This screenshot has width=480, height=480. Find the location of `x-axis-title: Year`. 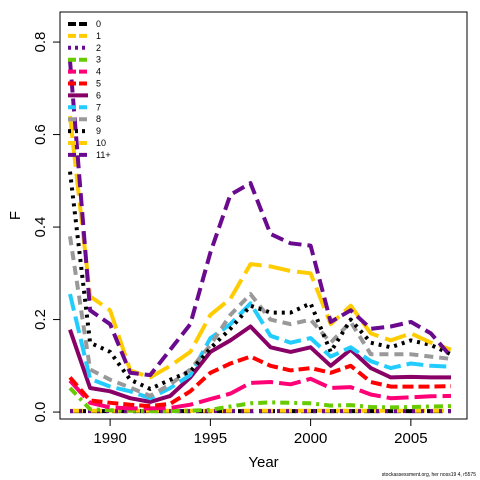

x-axis-title: Year is located at coordinates (263, 462).